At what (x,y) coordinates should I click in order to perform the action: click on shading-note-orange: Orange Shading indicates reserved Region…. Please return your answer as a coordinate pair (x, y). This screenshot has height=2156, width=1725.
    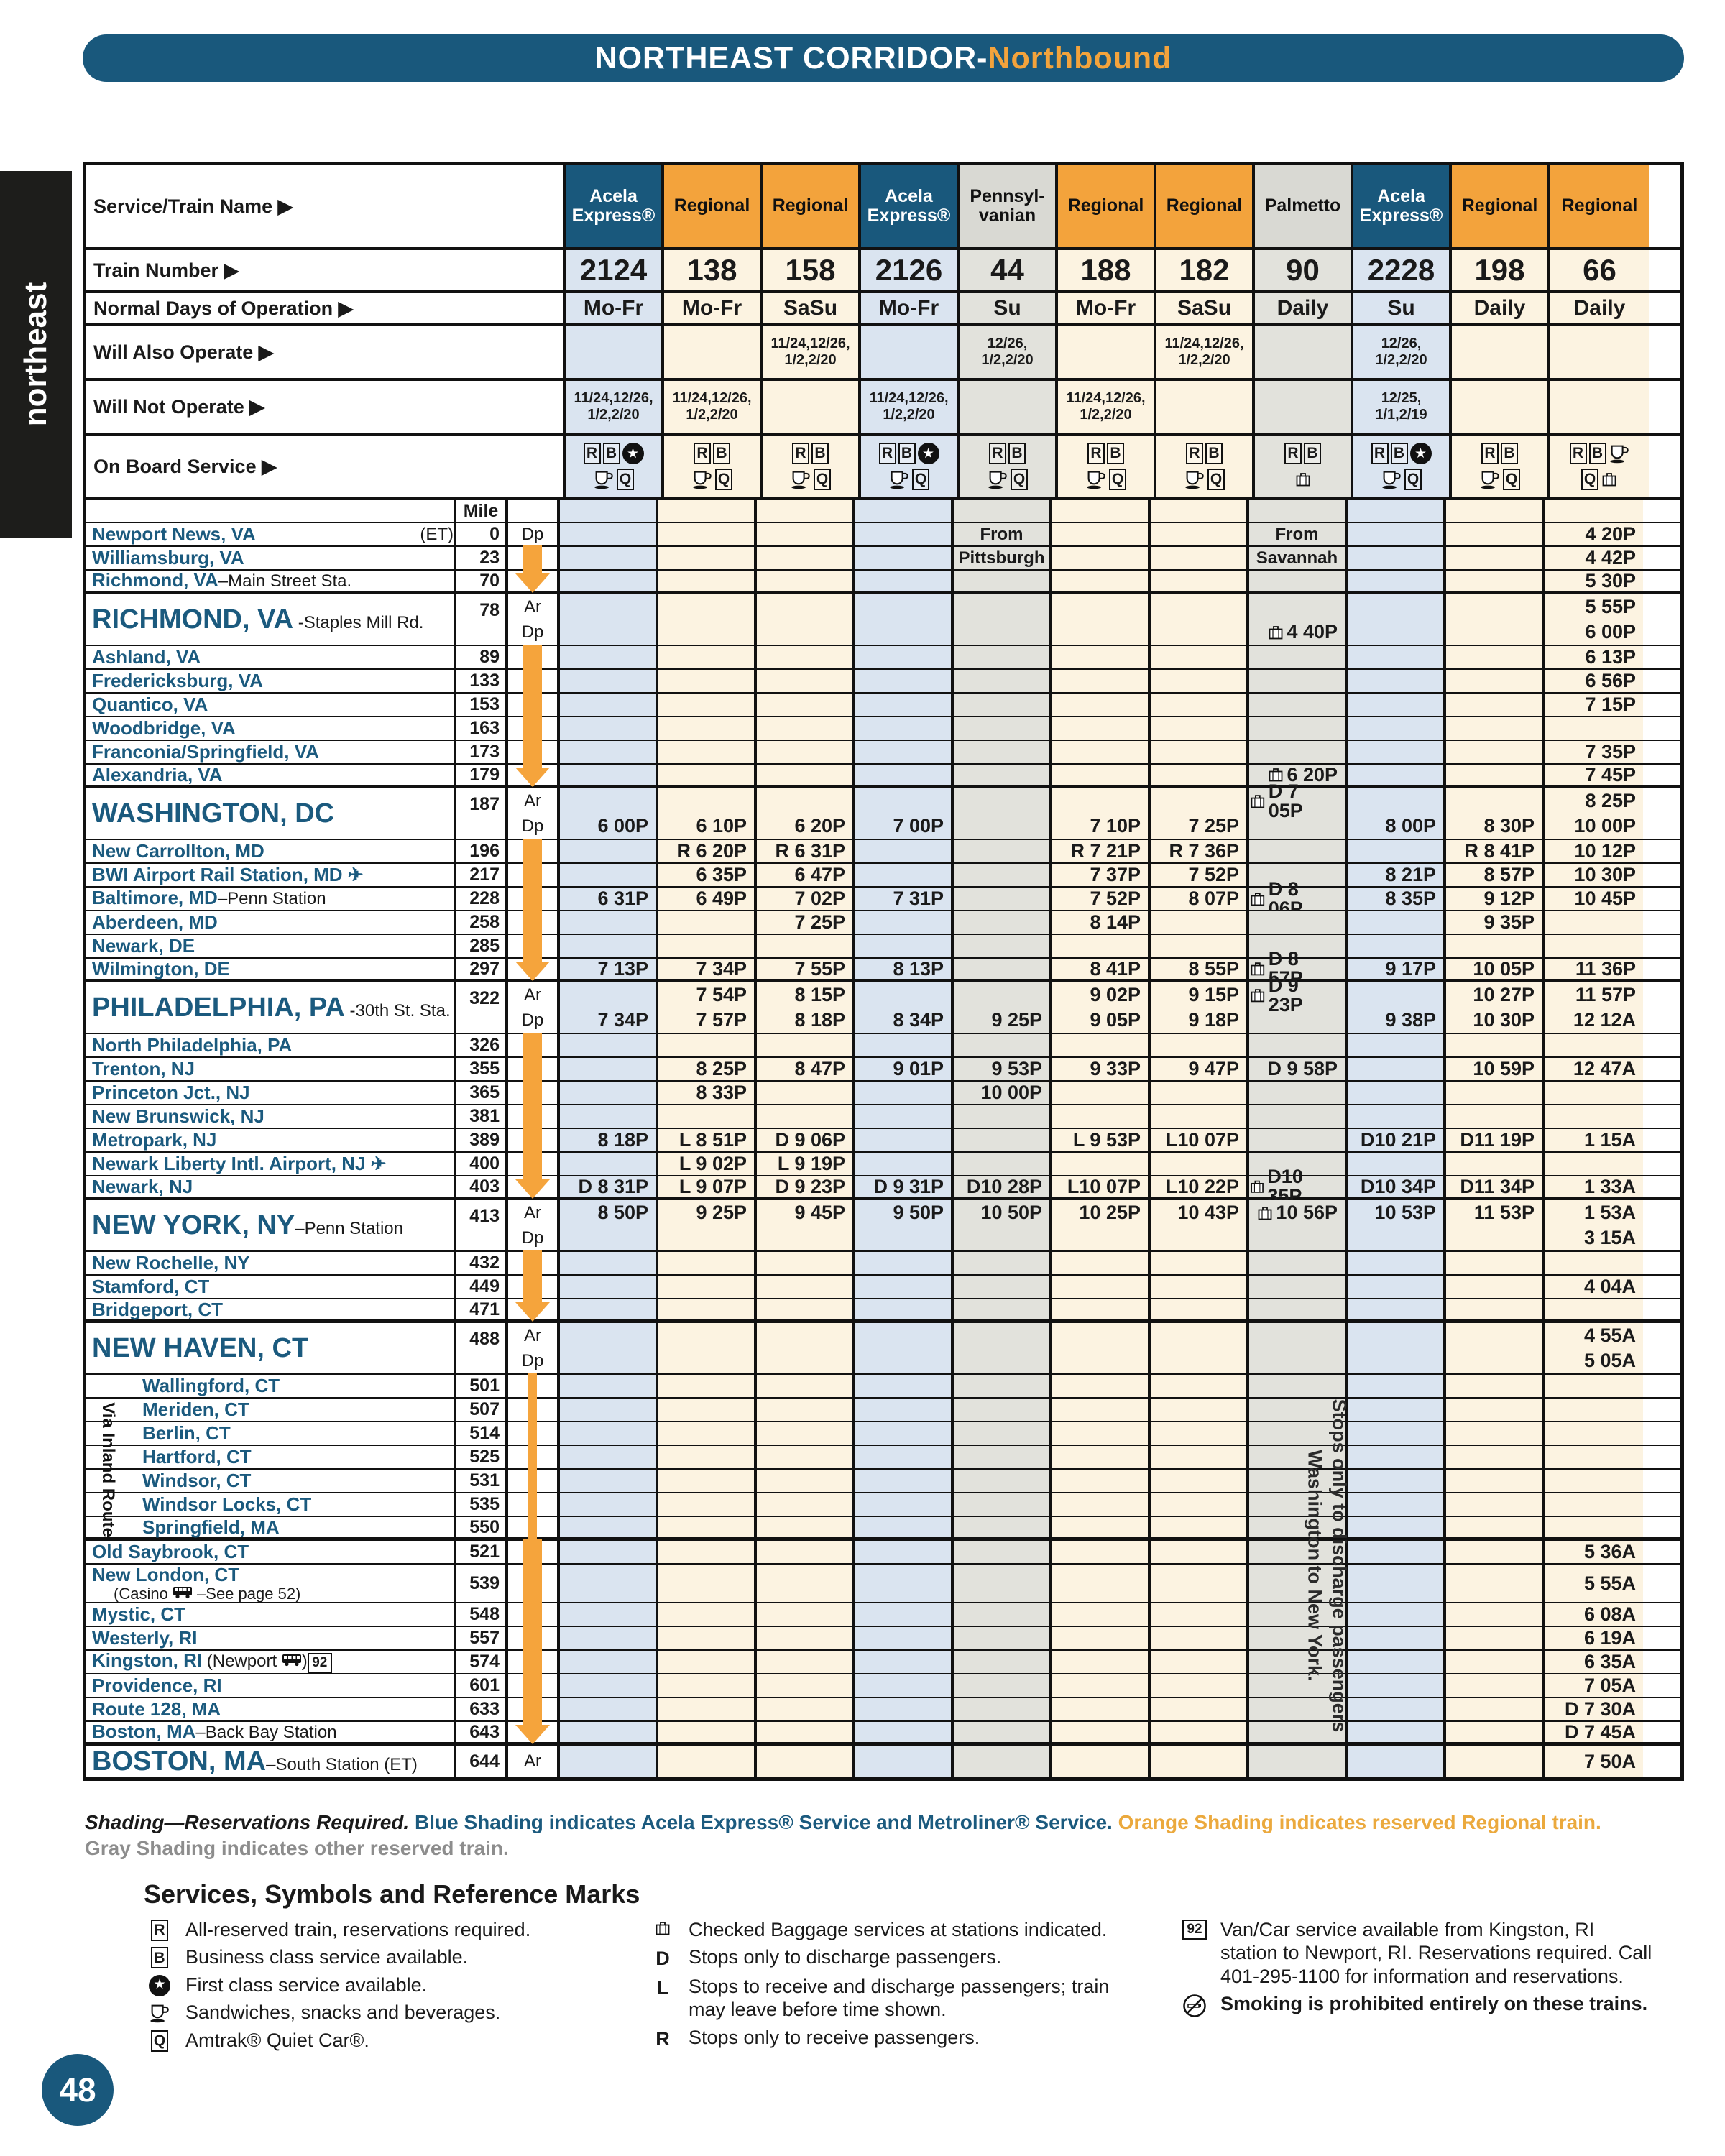
    Looking at the image, I should click on (1359, 1822).